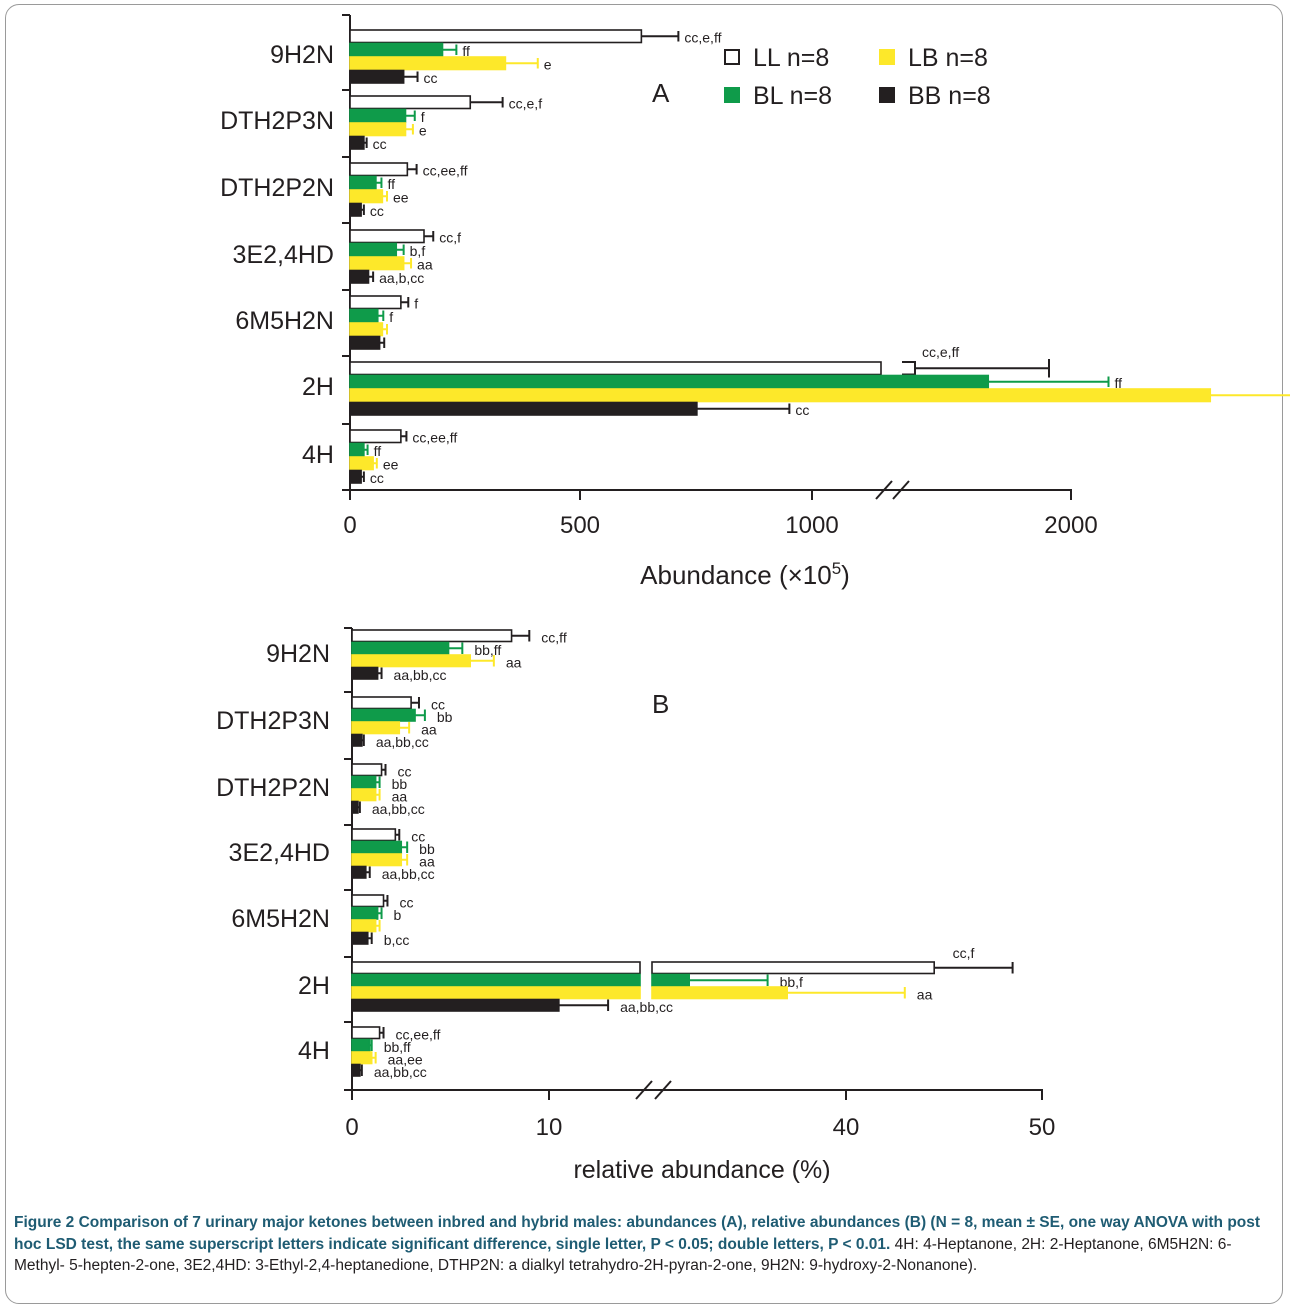 The width and height of the screenshot is (1290, 1309). What do you see at coordinates (791, 58) in the screenshot?
I see `legend-label: LL n=8` at bounding box center [791, 58].